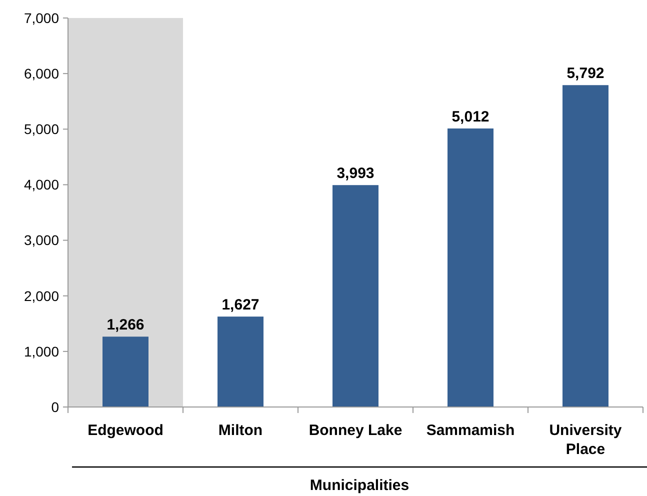  I want to click on y-tick-label: 4,000, so click(42, 184).